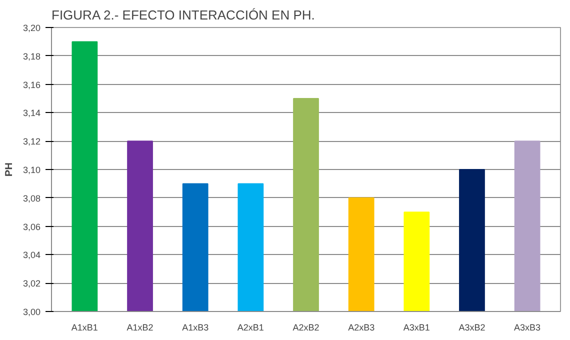  I want to click on x-tick-label: A1xB3, so click(195, 327).